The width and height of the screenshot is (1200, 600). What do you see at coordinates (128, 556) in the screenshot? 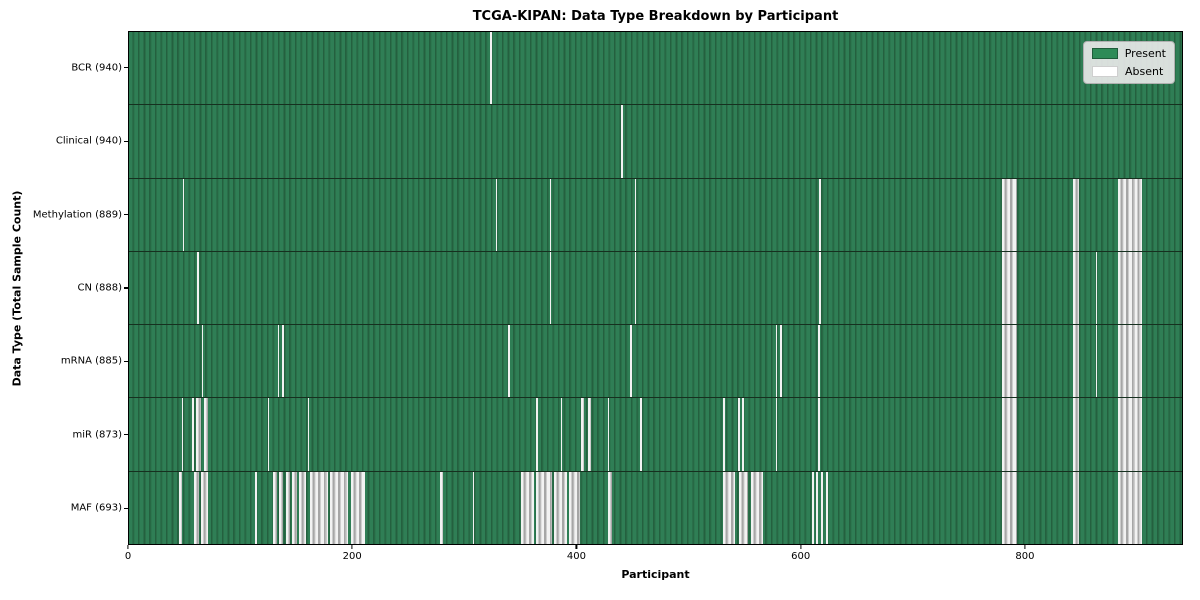
I see `x-tick-label: 0` at bounding box center [128, 556].